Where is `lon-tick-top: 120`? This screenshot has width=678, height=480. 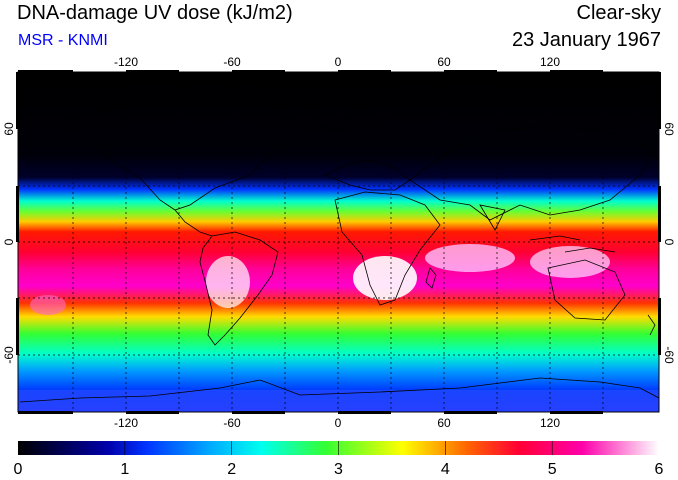 lon-tick-top: 120 is located at coordinates (550, 62).